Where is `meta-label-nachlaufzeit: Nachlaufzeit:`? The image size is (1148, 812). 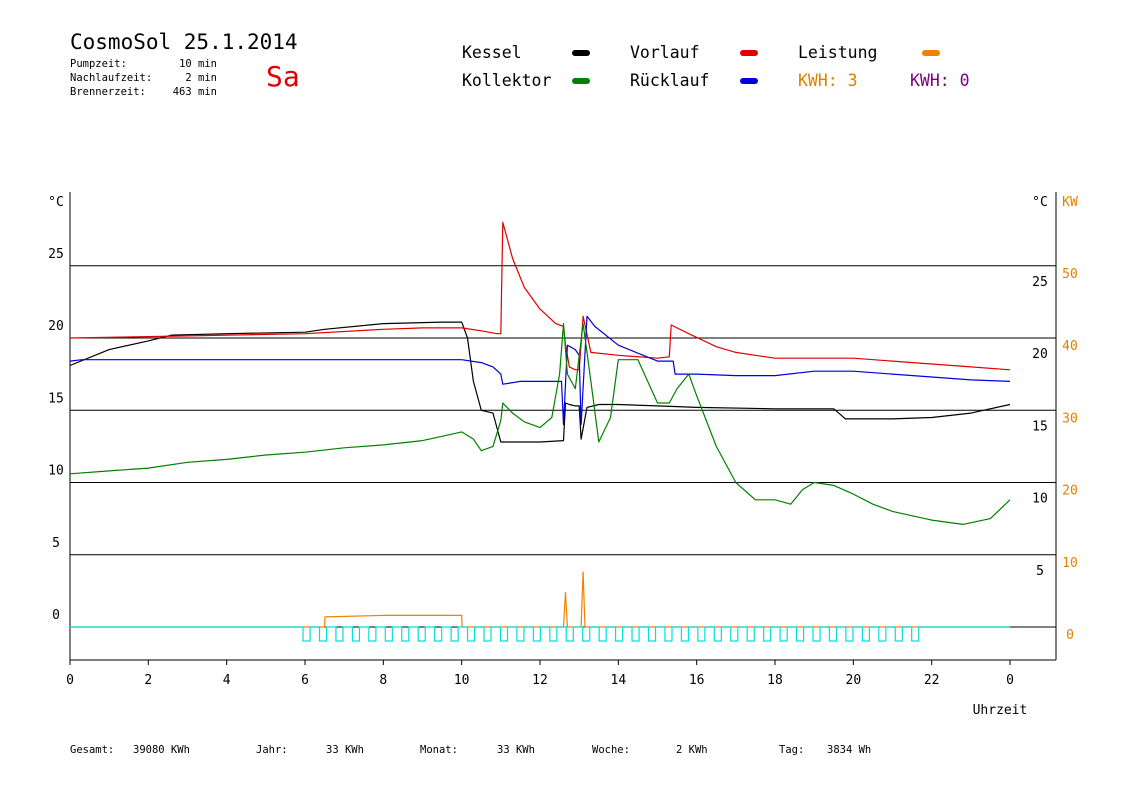 meta-label-nachlaufzeit: Nachlaufzeit: is located at coordinates (111, 78).